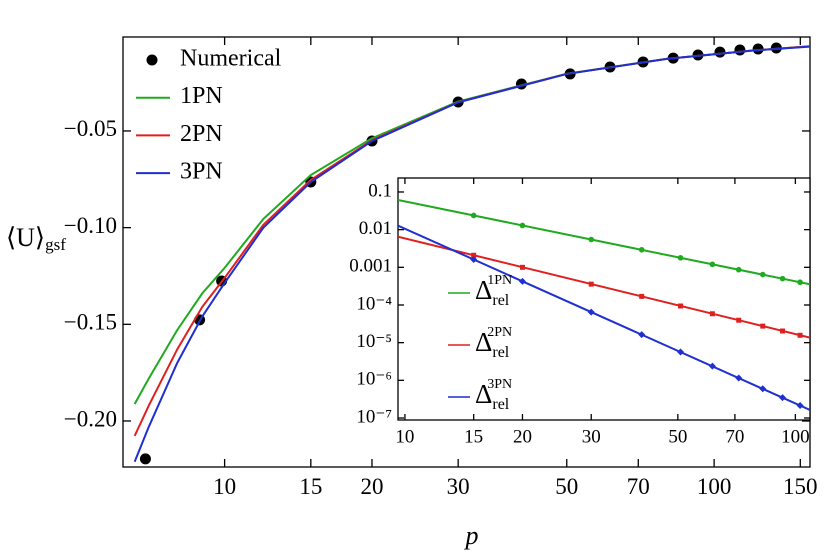 This screenshot has height=553, width=830. I want to click on y-tick-label: 10⁻⁵, so click(374, 341).